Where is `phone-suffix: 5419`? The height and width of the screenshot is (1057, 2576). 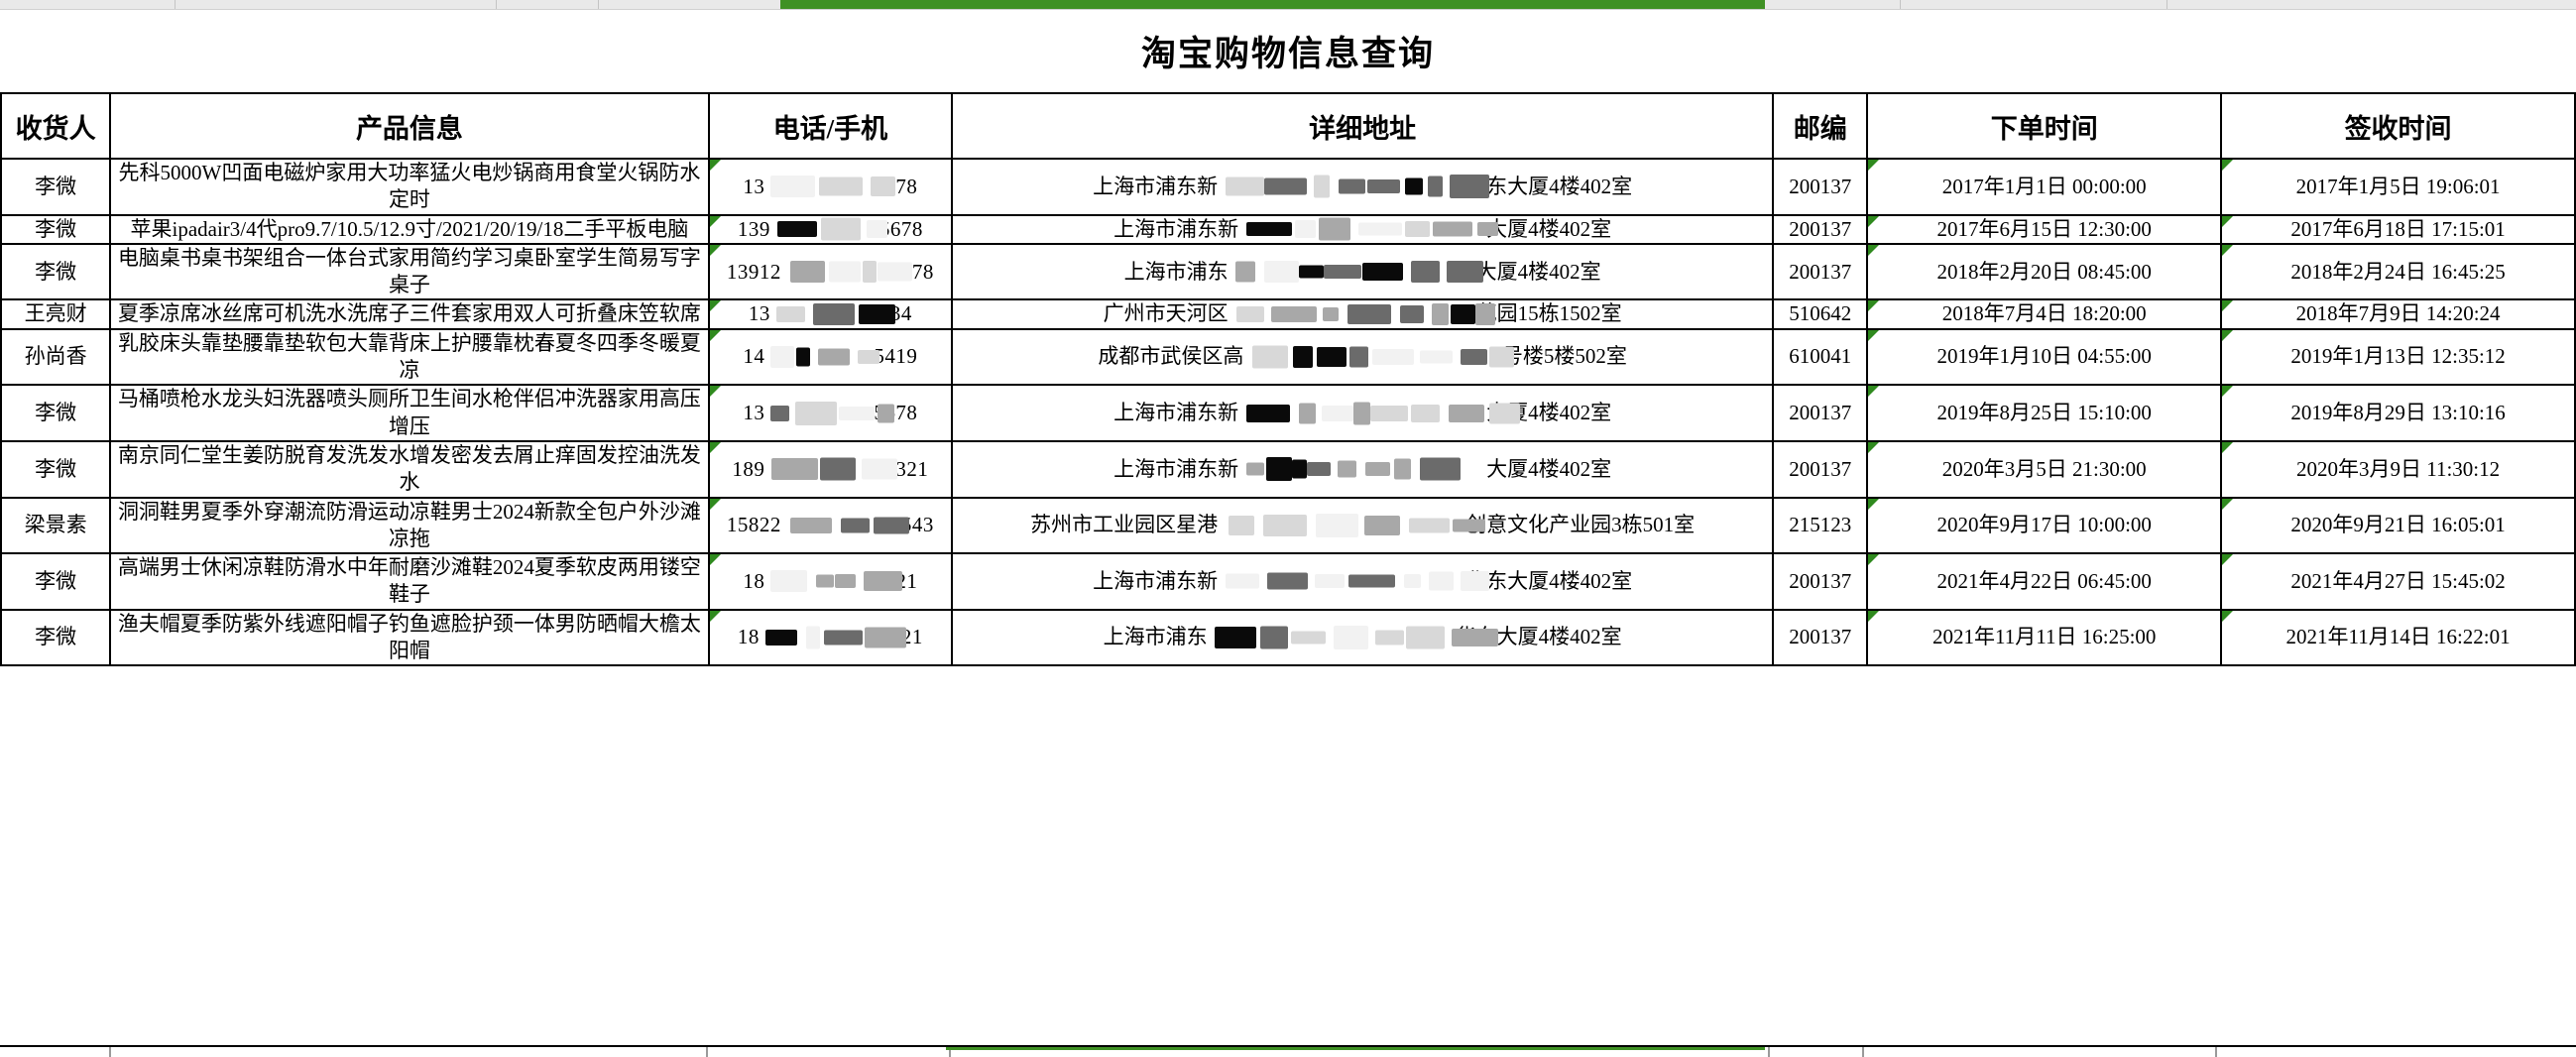
phone-suffix: 5419 is located at coordinates (896, 356).